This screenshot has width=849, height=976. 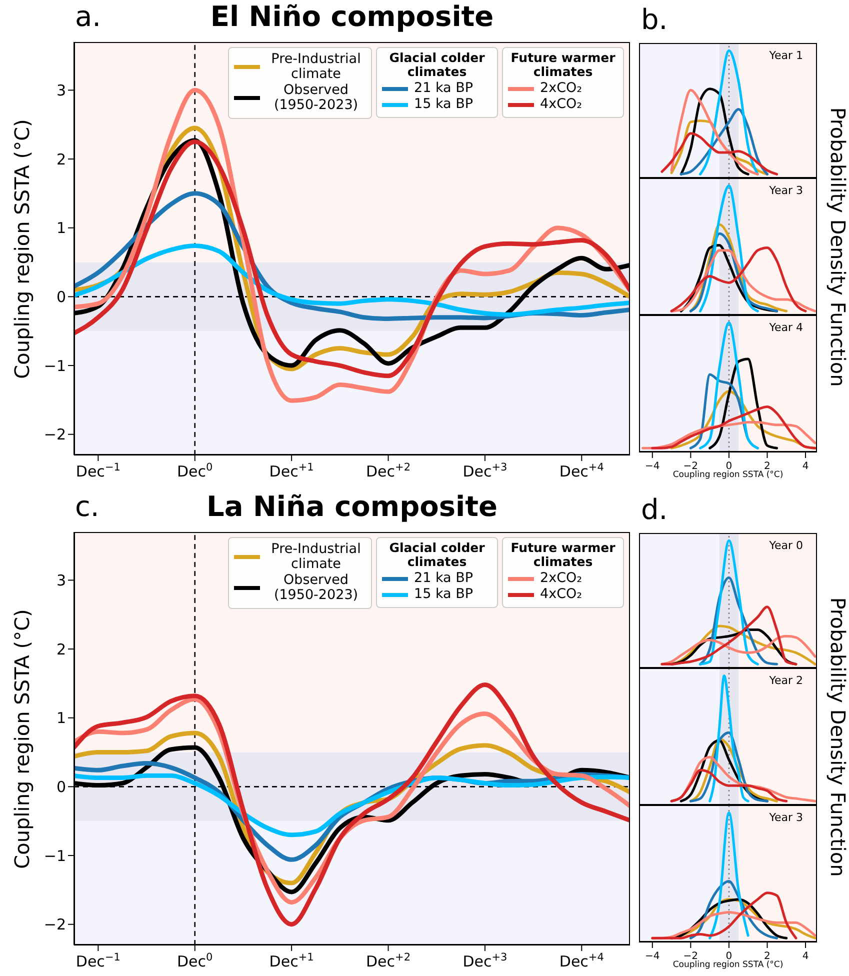 What do you see at coordinates (786, 680) in the screenshot?
I see `annotation: Year 2` at bounding box center [786, 680].